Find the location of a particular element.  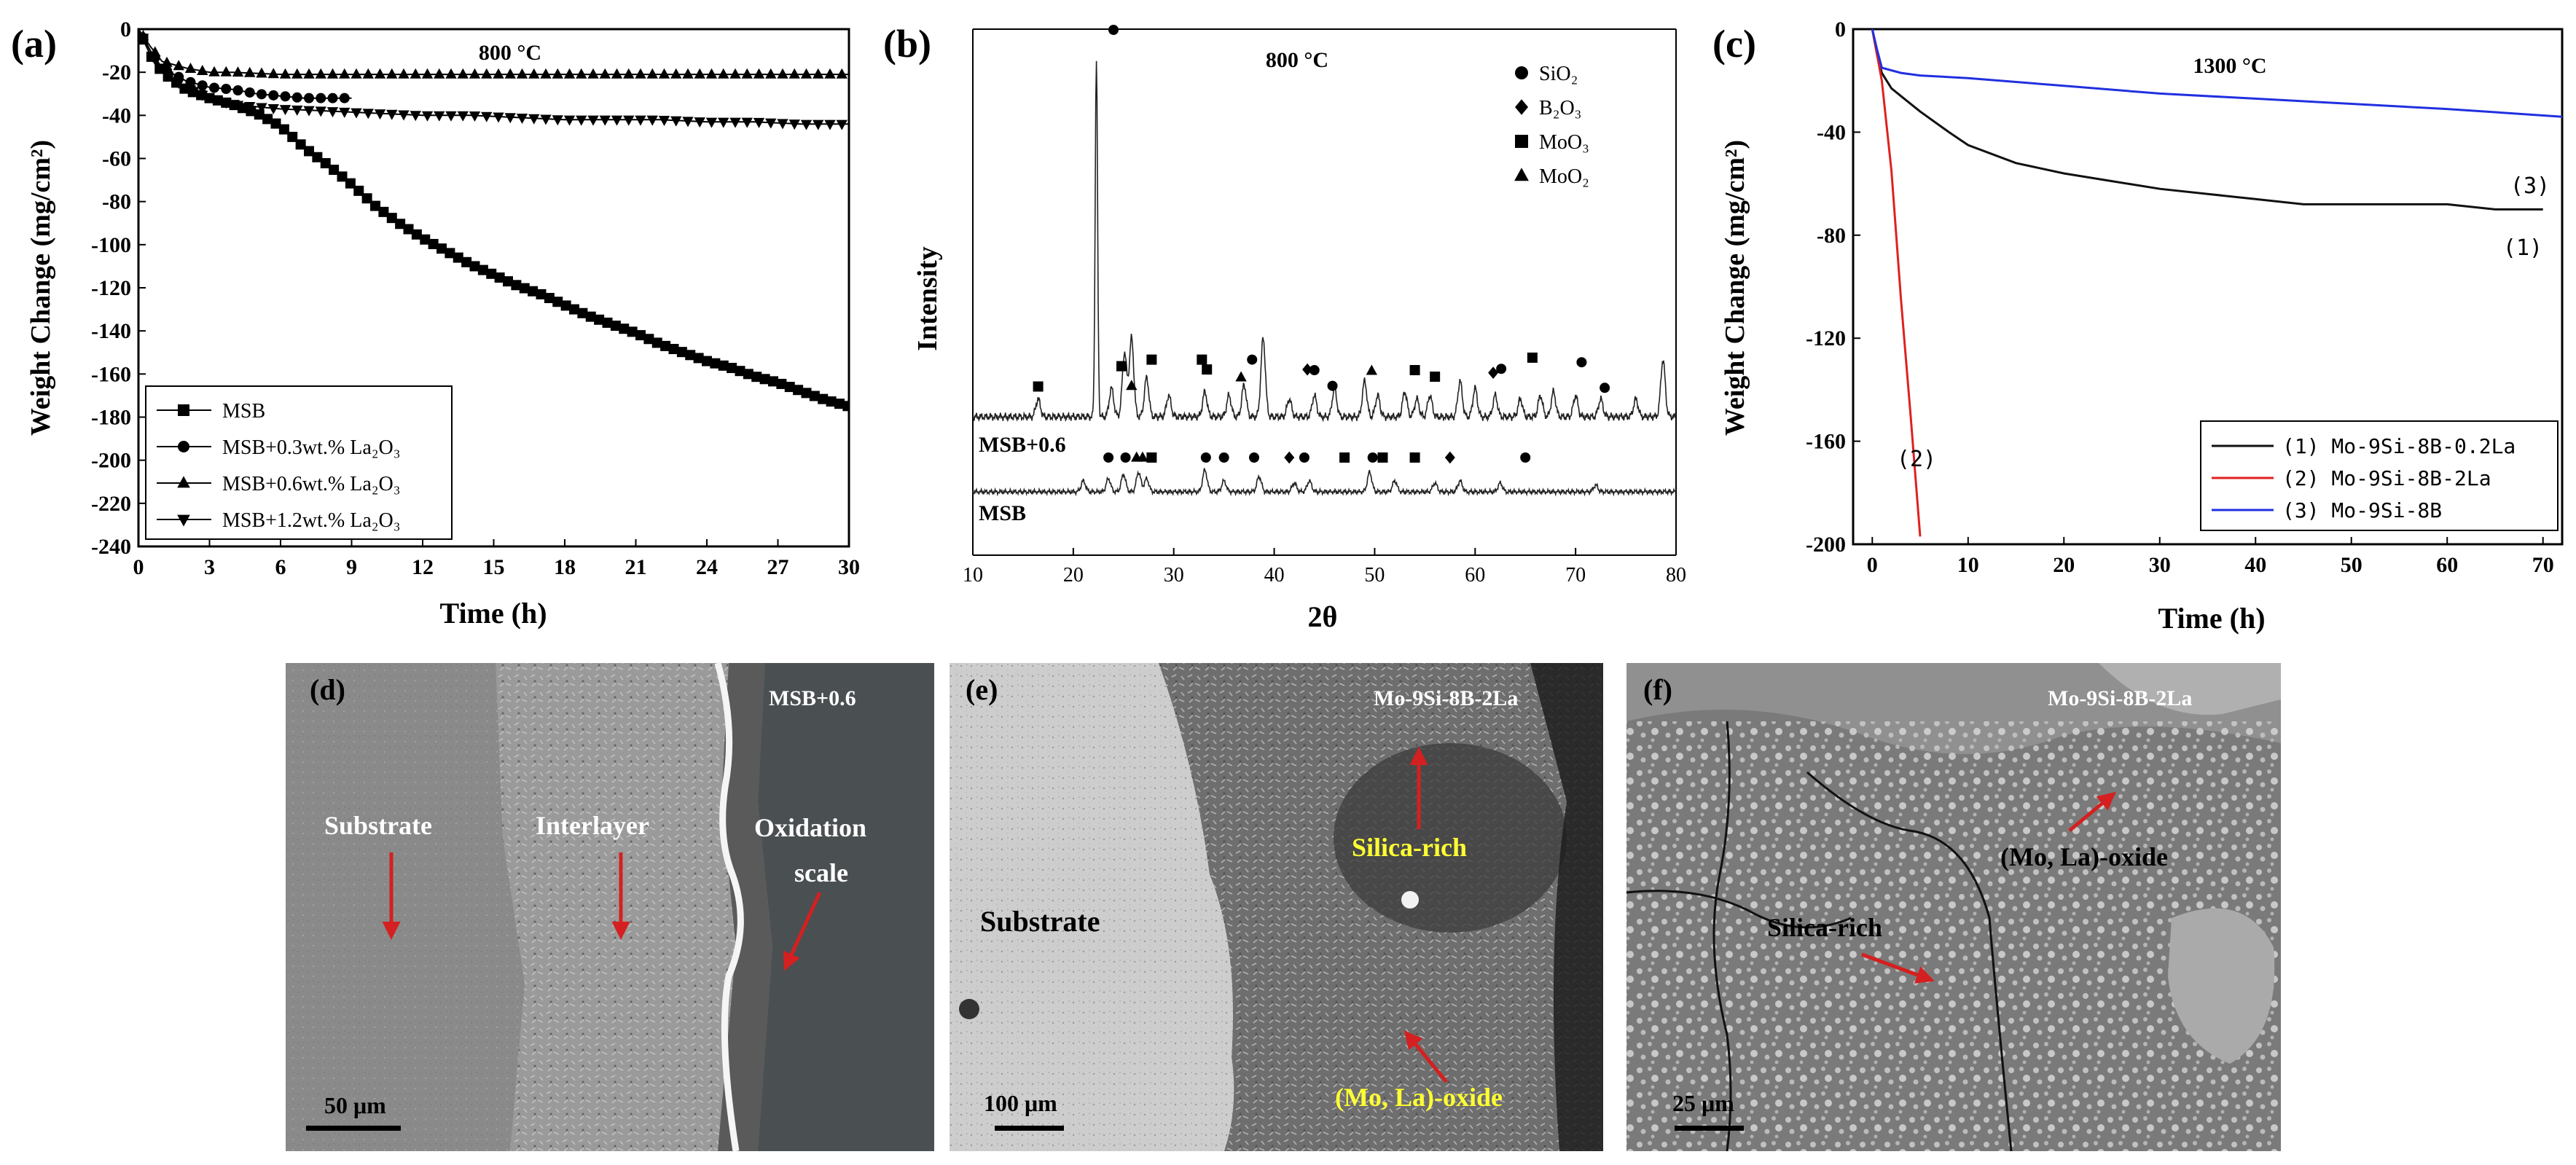

panel-label-f: (f) is located at coordinates (1657, 689).